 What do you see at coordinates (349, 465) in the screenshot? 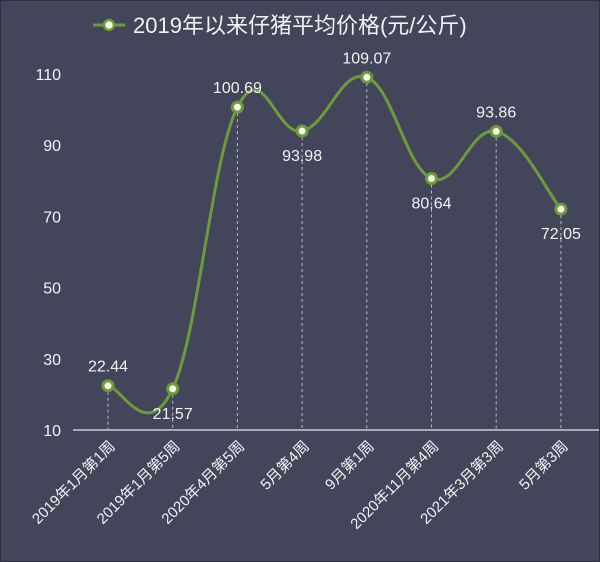
I see `x-tick-label: 9月第1周` at bounding box center [349, 465].